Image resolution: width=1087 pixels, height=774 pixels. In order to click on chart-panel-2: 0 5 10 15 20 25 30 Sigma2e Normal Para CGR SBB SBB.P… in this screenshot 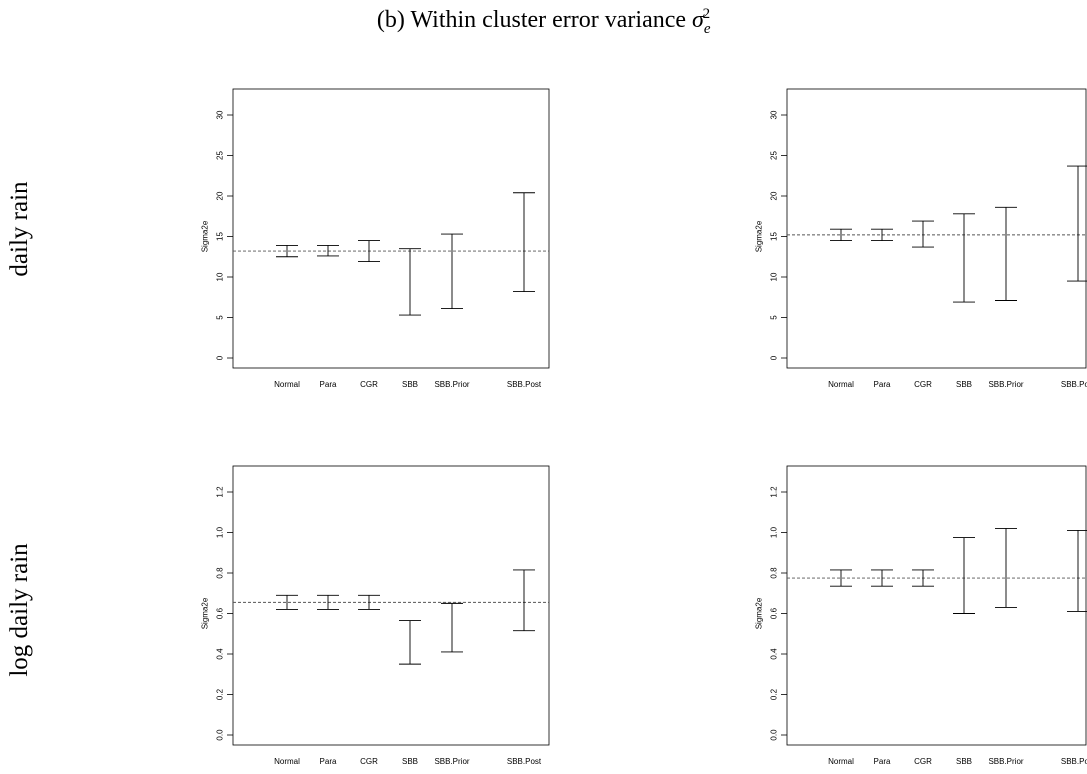, I will do `click(921, 238)`.